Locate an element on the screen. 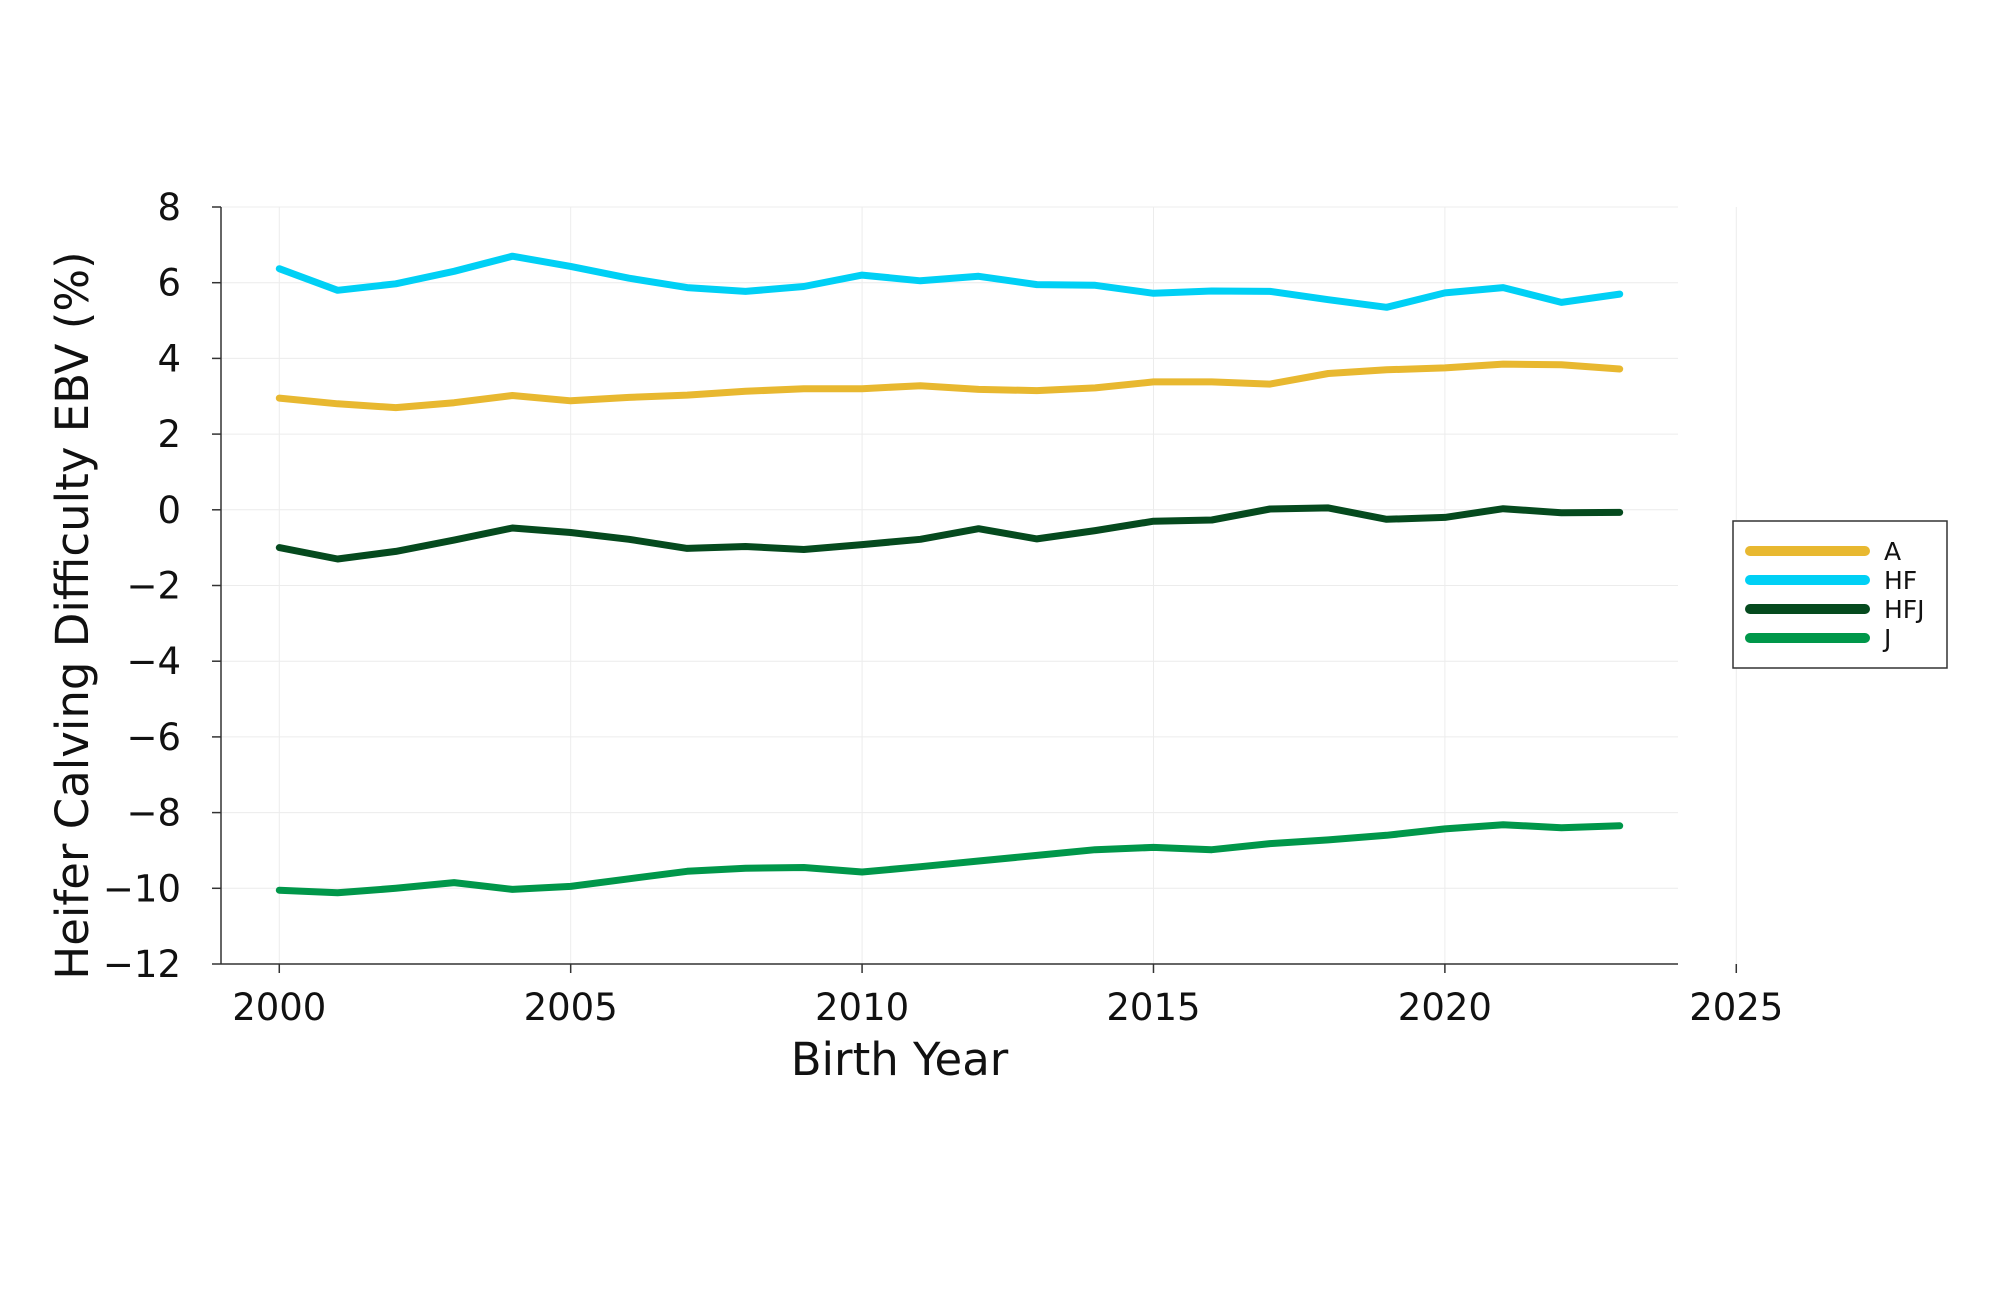  y-tick-label: 2 is located at coordinates (169, 434).